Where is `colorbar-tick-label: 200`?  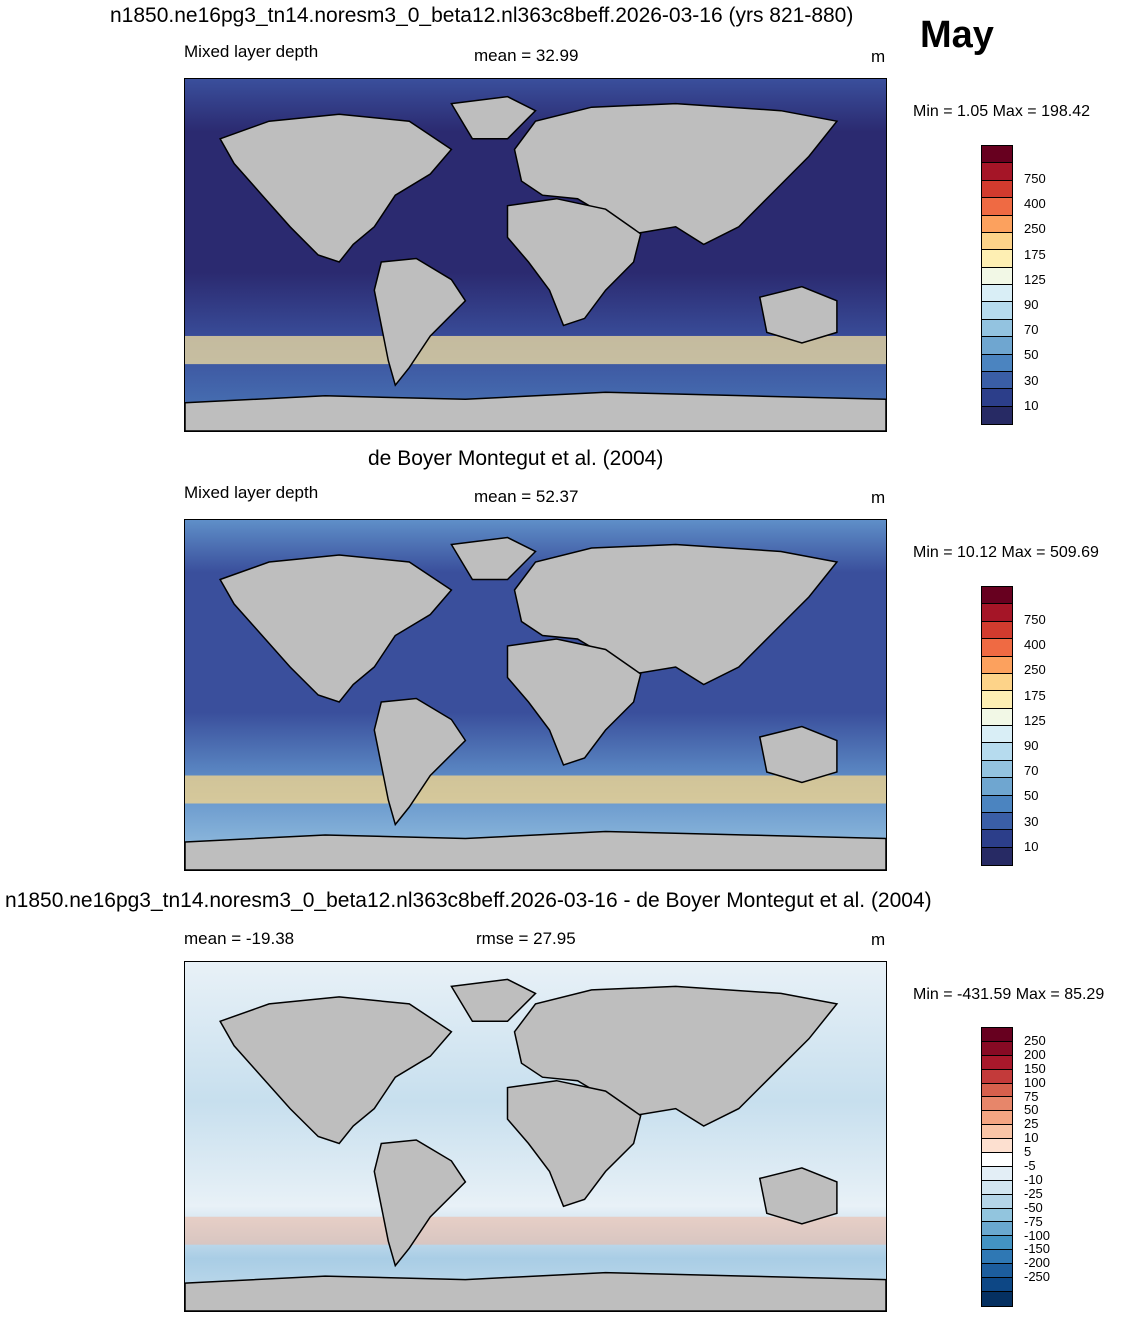 colorbar-tick-label: 200 is located at coordinates (1035, 1054).